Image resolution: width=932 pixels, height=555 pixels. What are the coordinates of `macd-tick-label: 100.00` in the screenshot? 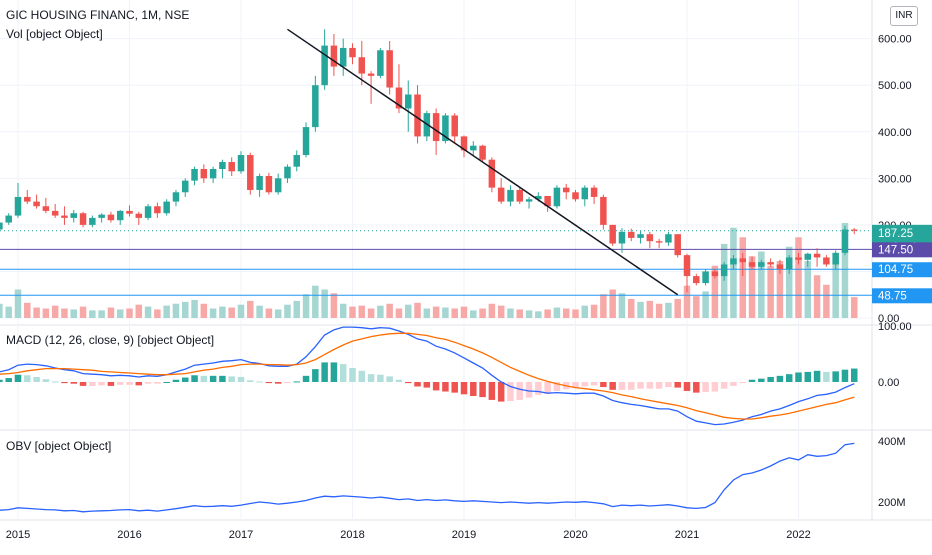 It's located at (895, 327).